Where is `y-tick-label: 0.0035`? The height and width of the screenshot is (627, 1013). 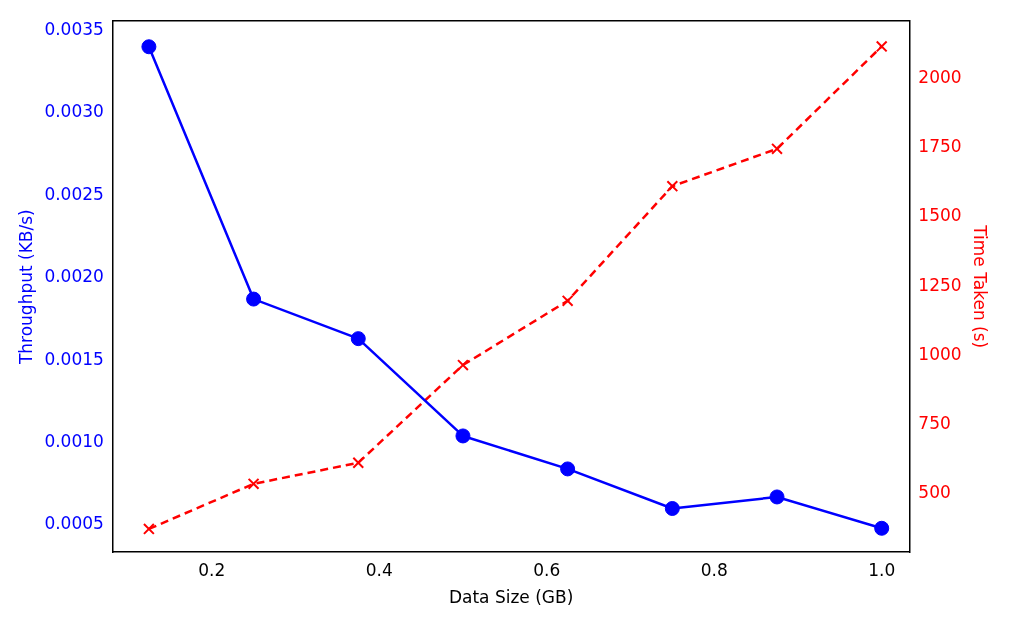
y-tick-label: 0.0035 is located at coordinates (74, 28).